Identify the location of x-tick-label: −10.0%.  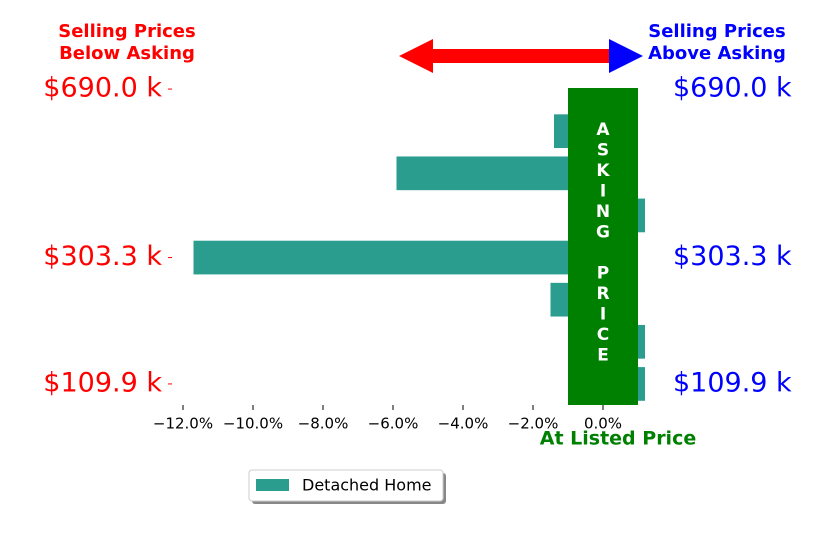
(253, 424).